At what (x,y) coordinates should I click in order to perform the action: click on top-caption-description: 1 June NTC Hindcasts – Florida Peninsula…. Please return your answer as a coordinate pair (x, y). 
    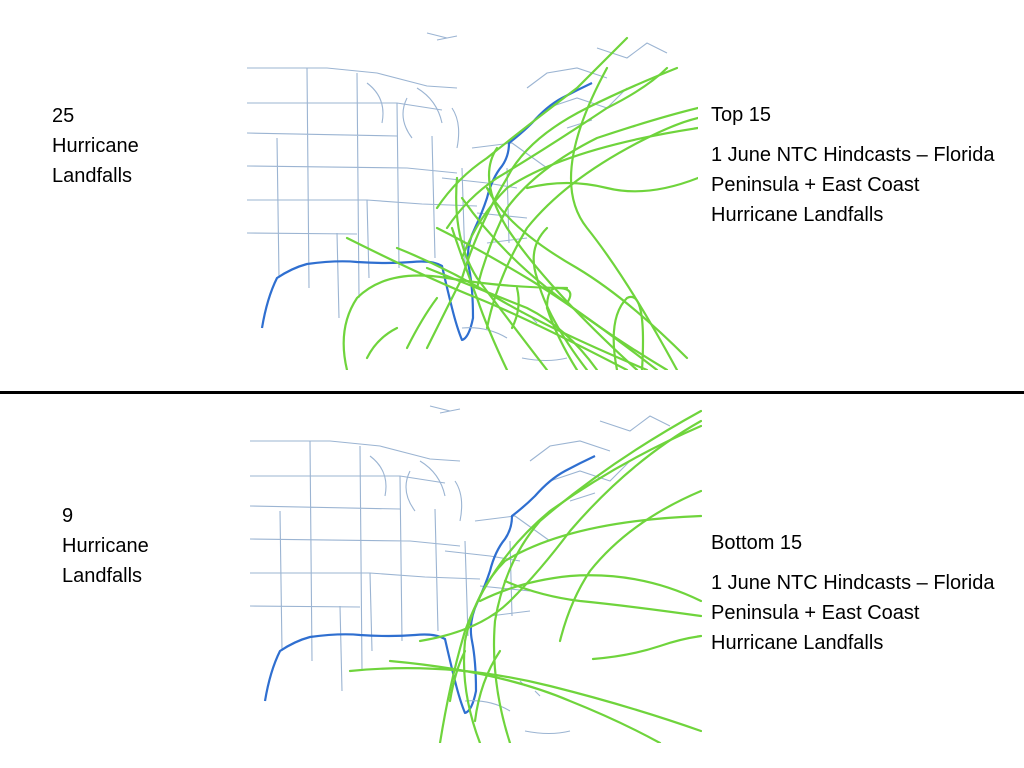
    Looking at the image, I should click on (853, 185).